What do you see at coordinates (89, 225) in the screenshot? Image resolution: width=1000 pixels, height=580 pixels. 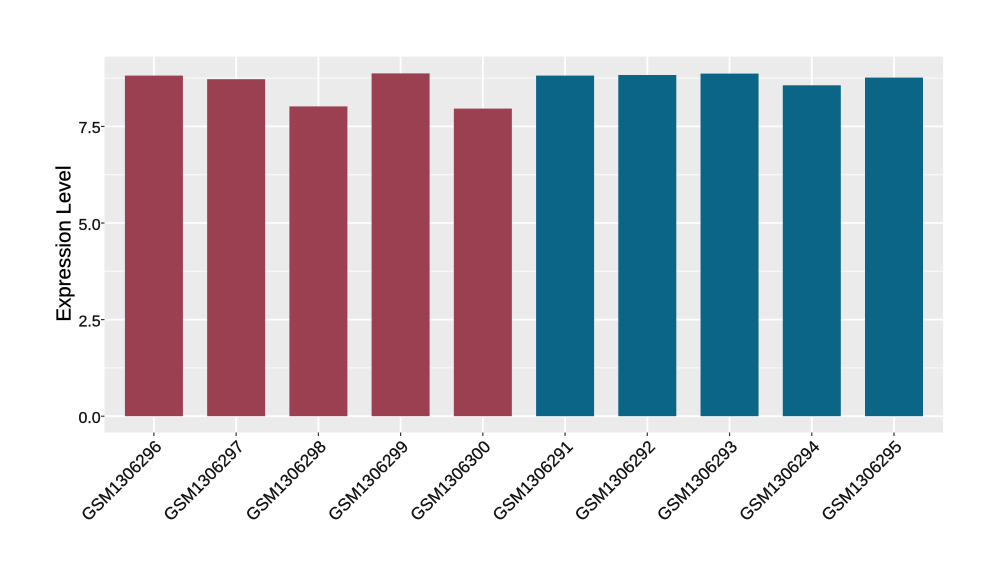 I see `svg-text: 5.0` at bounding box center [89, 225].